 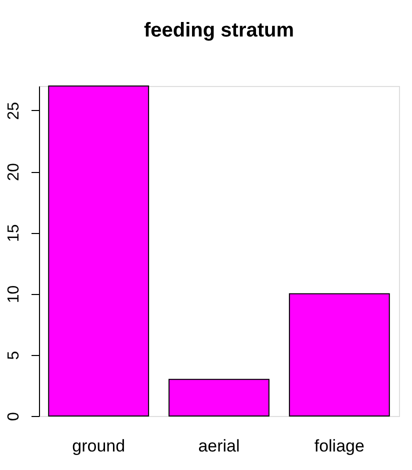 What do you see at coordinates (219, 31) in the screenshot?
I see `chart-title: feeding stratum` at bounding box center [219, 31].